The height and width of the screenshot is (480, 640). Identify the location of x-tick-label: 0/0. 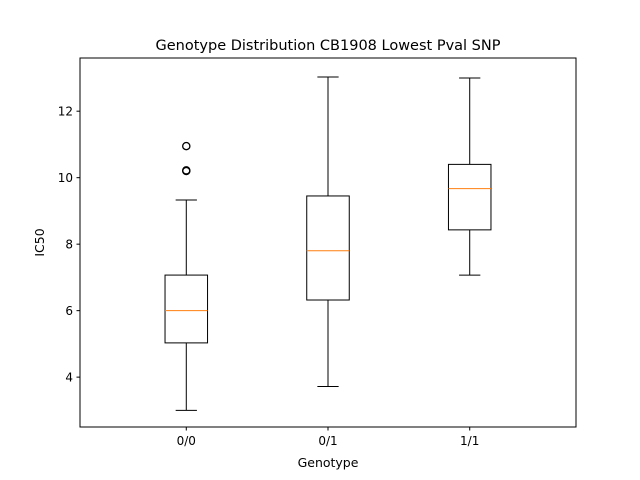
(186, 441).